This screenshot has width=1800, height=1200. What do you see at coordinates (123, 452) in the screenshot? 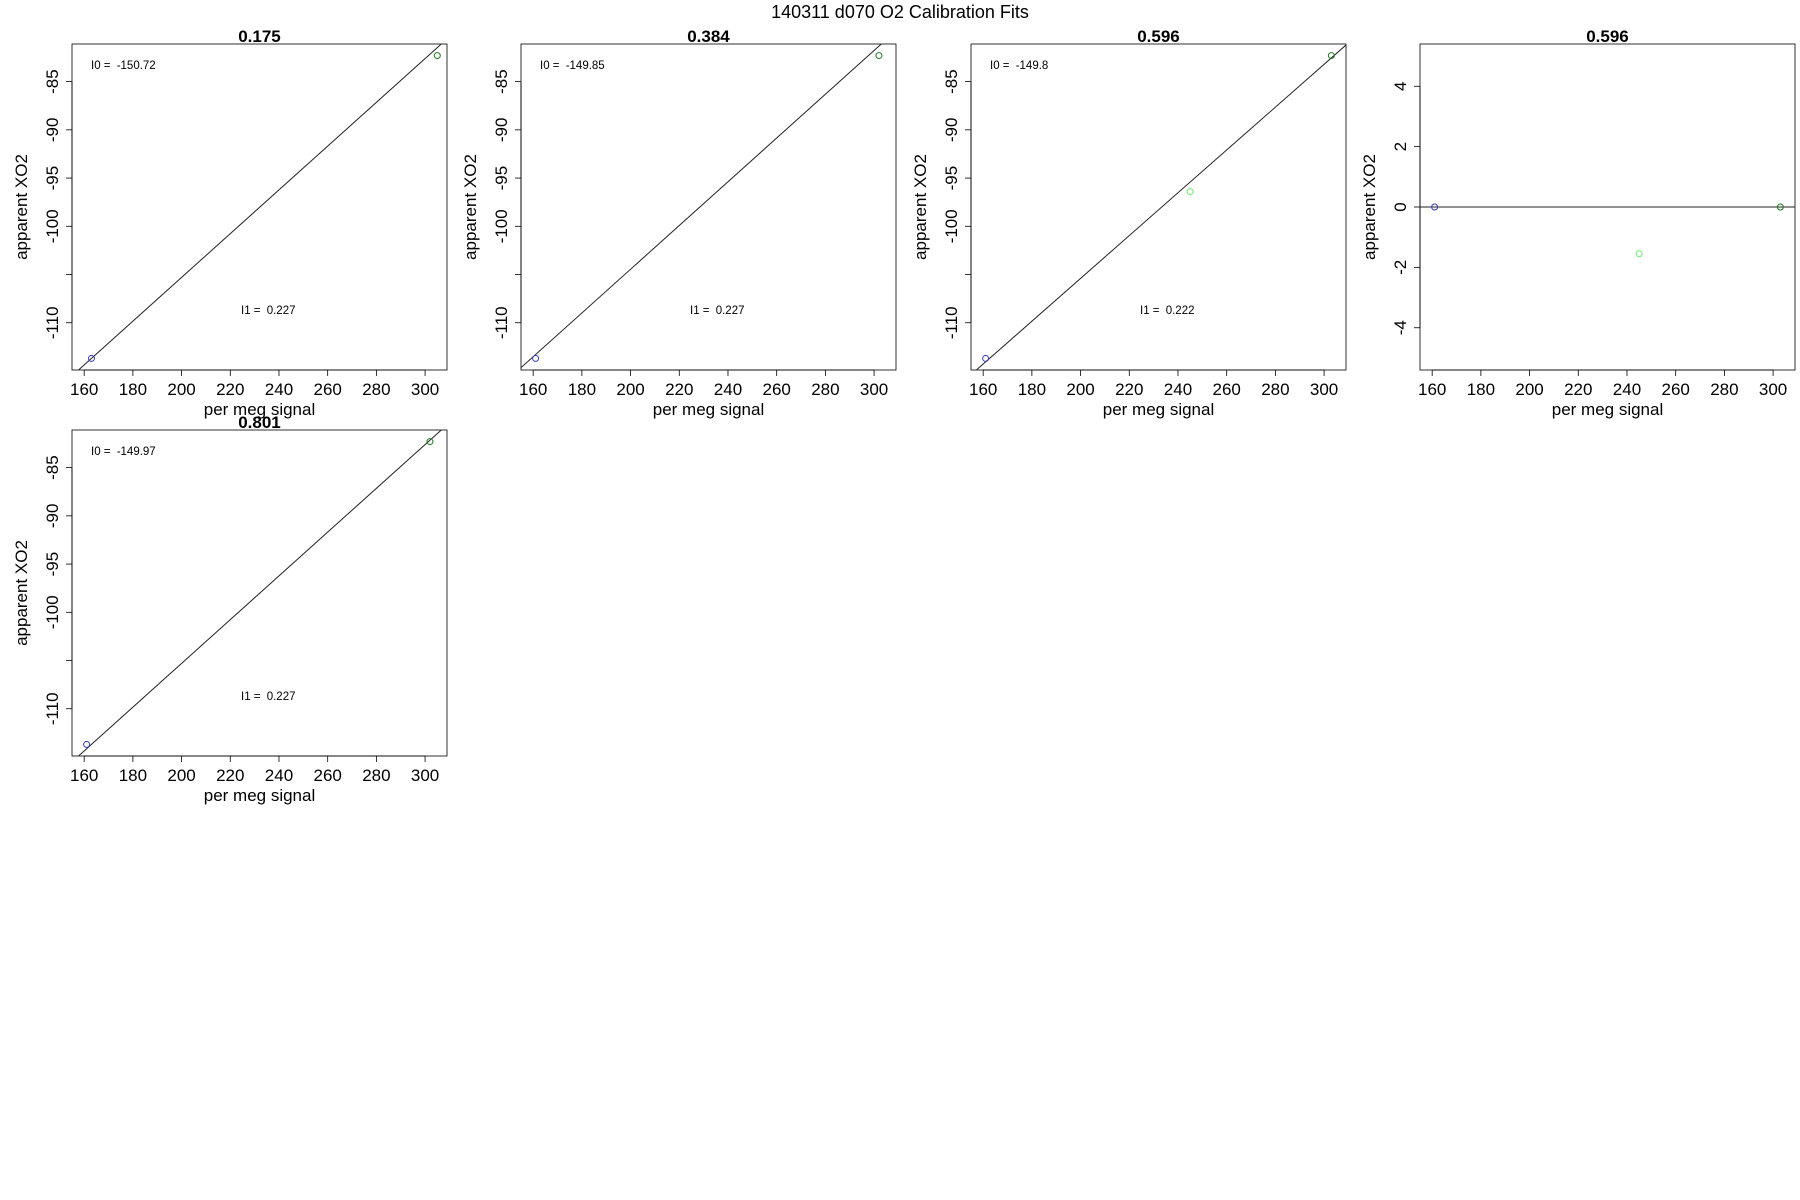
I see `fit-annotation: I0 = -149.97` at bounding box center [123, 452].